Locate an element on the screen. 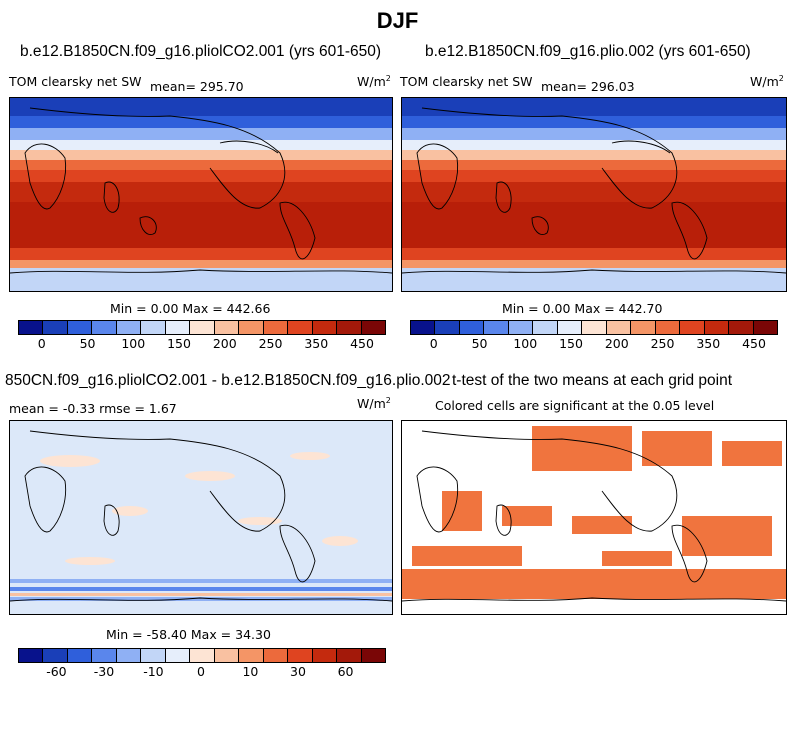 The image size is (795, 733). panel3-colorbar is located at coordinates (202, 655).